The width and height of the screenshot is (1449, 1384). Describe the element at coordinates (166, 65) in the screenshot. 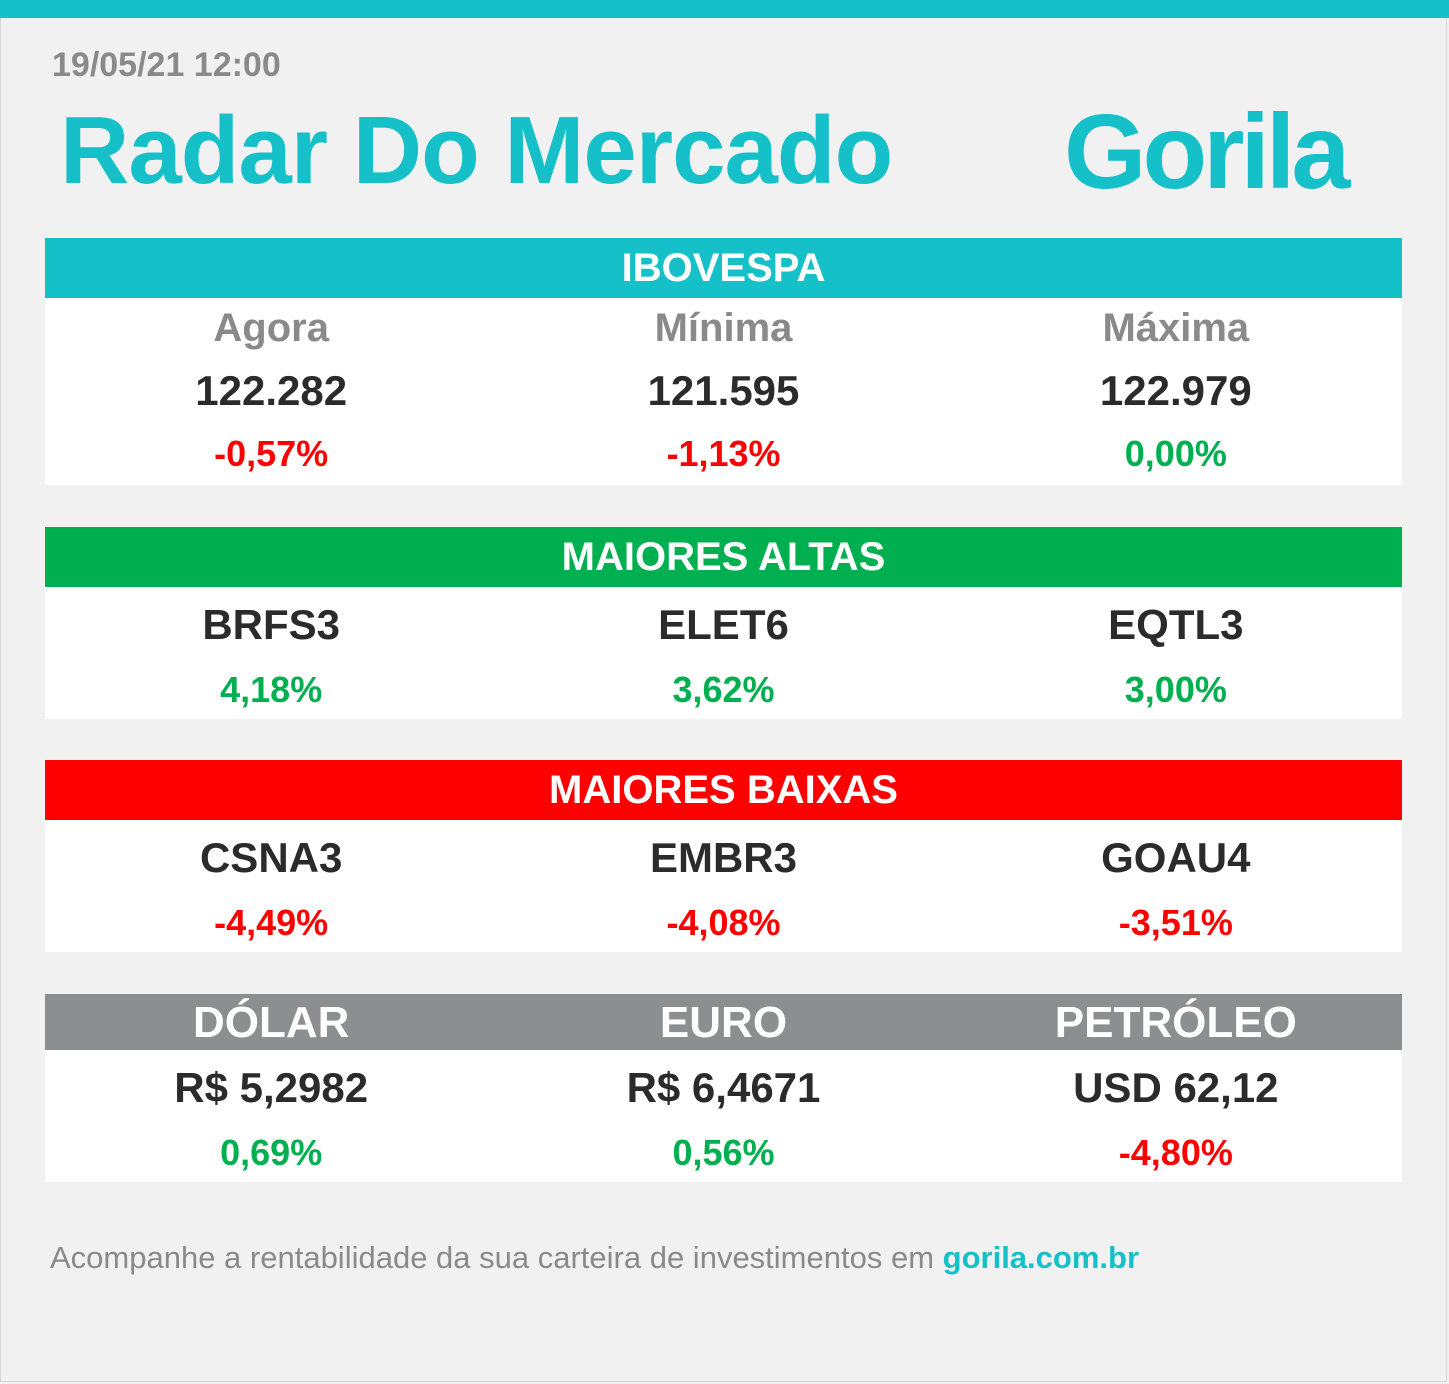

I see `datetime: 19/05/21 12:00` at that location.